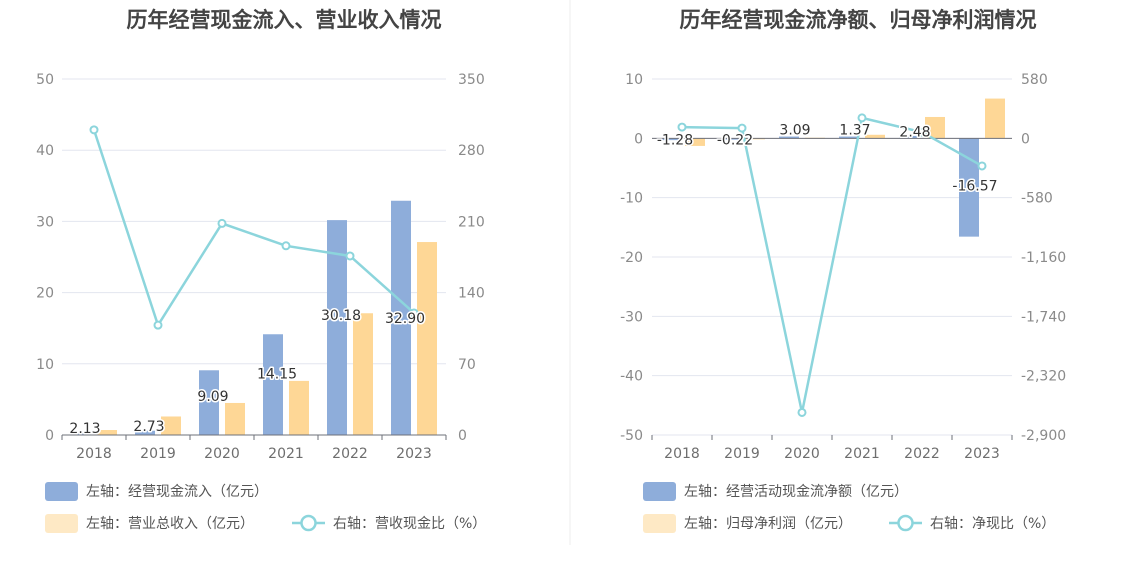 The height and width of the screenshot is (586, 1134). What do you see at coordinates (170, 524) in the screenshot?
I see `legend-label: 左轴：营业总收入（亿元）` at bounding box center [170, 524].